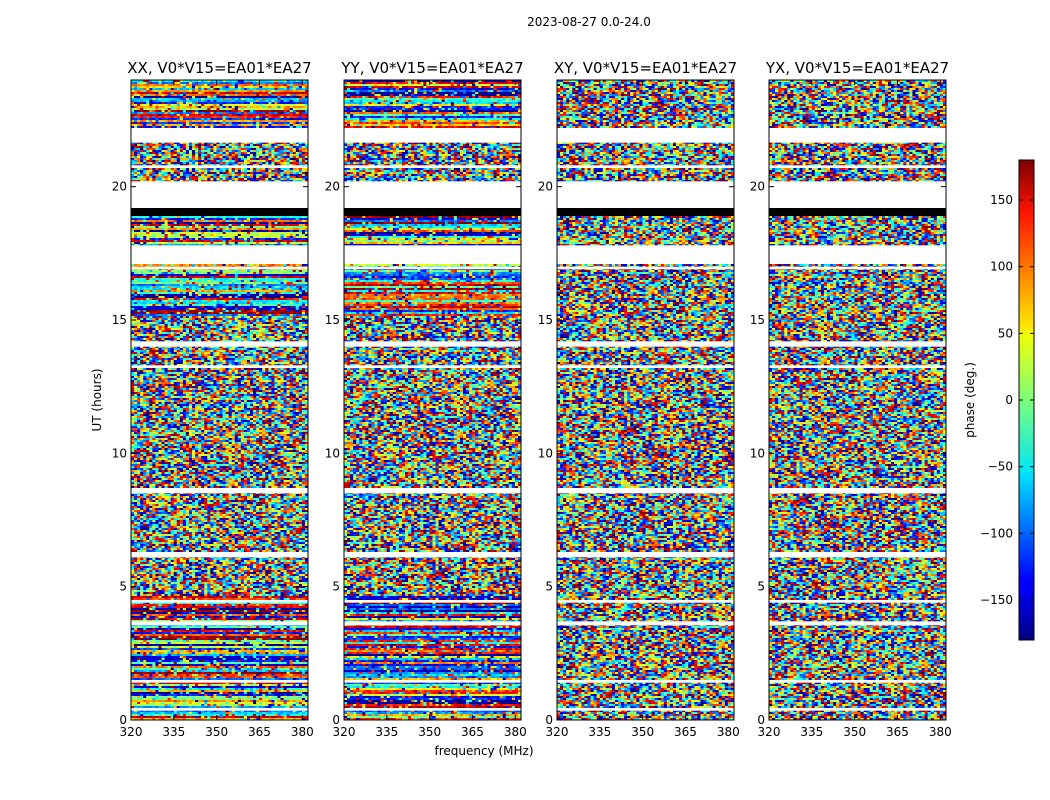 The width and height of the screenshot is (1050, 800). I want to click on x-axis-label: frequency (MHz), so click(483, 751).